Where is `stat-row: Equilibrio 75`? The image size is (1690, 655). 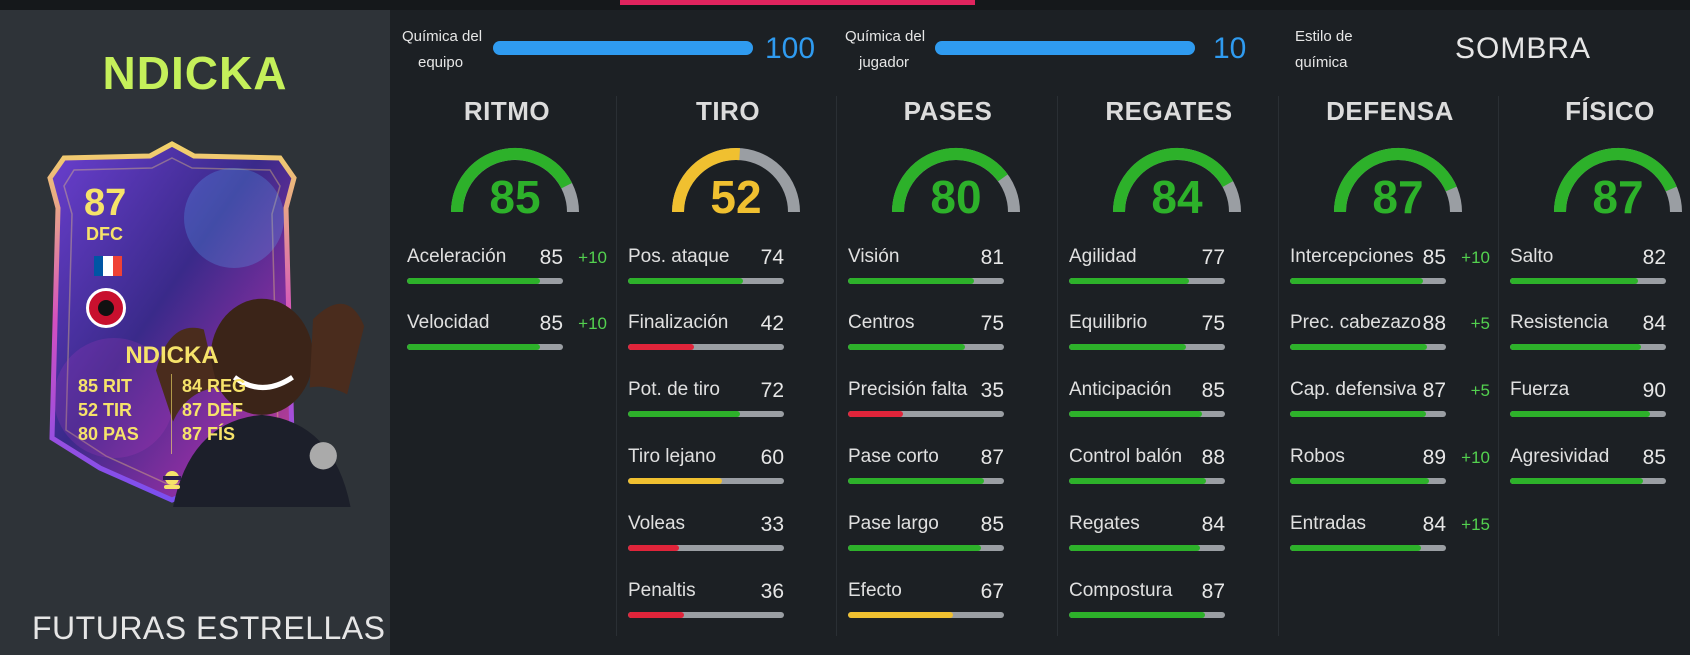
stat-row: Equilibrio 75 is located at coordinates (1169, 337).